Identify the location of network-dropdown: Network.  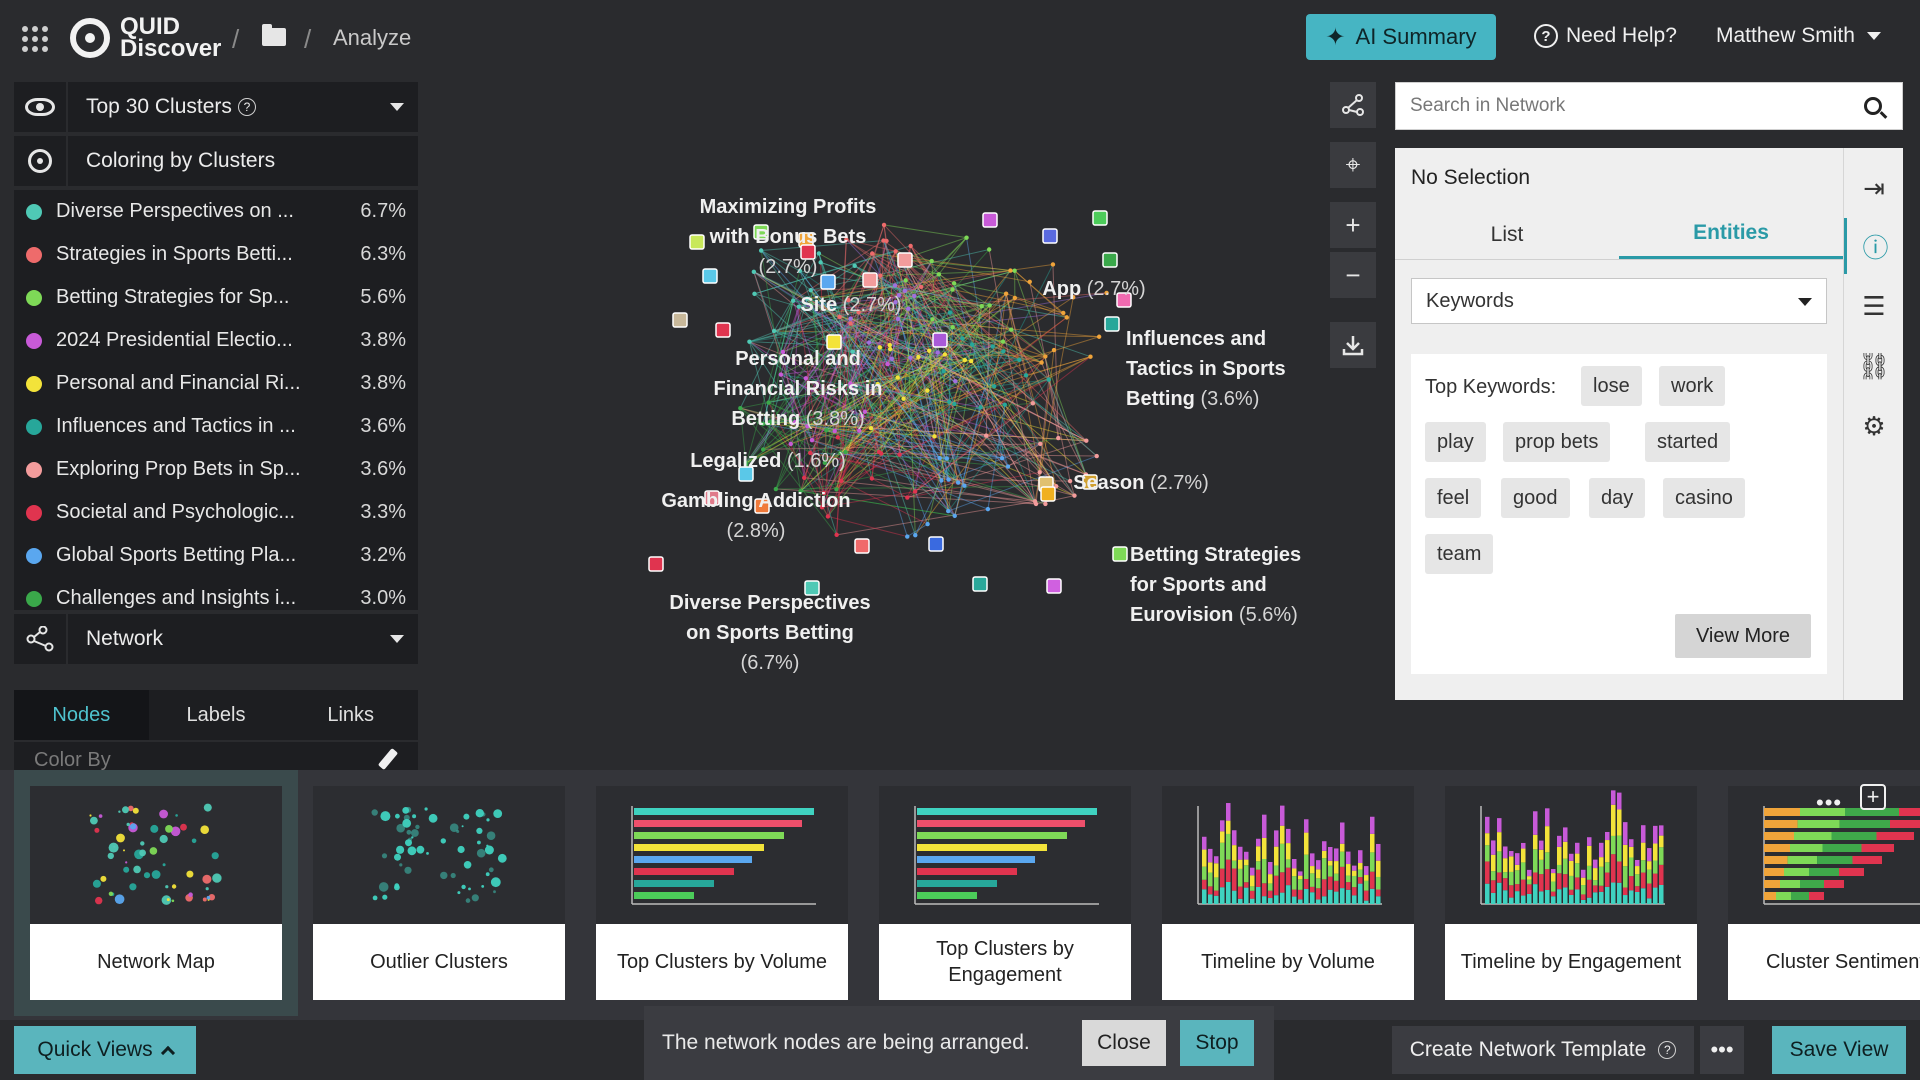
(216, 639).